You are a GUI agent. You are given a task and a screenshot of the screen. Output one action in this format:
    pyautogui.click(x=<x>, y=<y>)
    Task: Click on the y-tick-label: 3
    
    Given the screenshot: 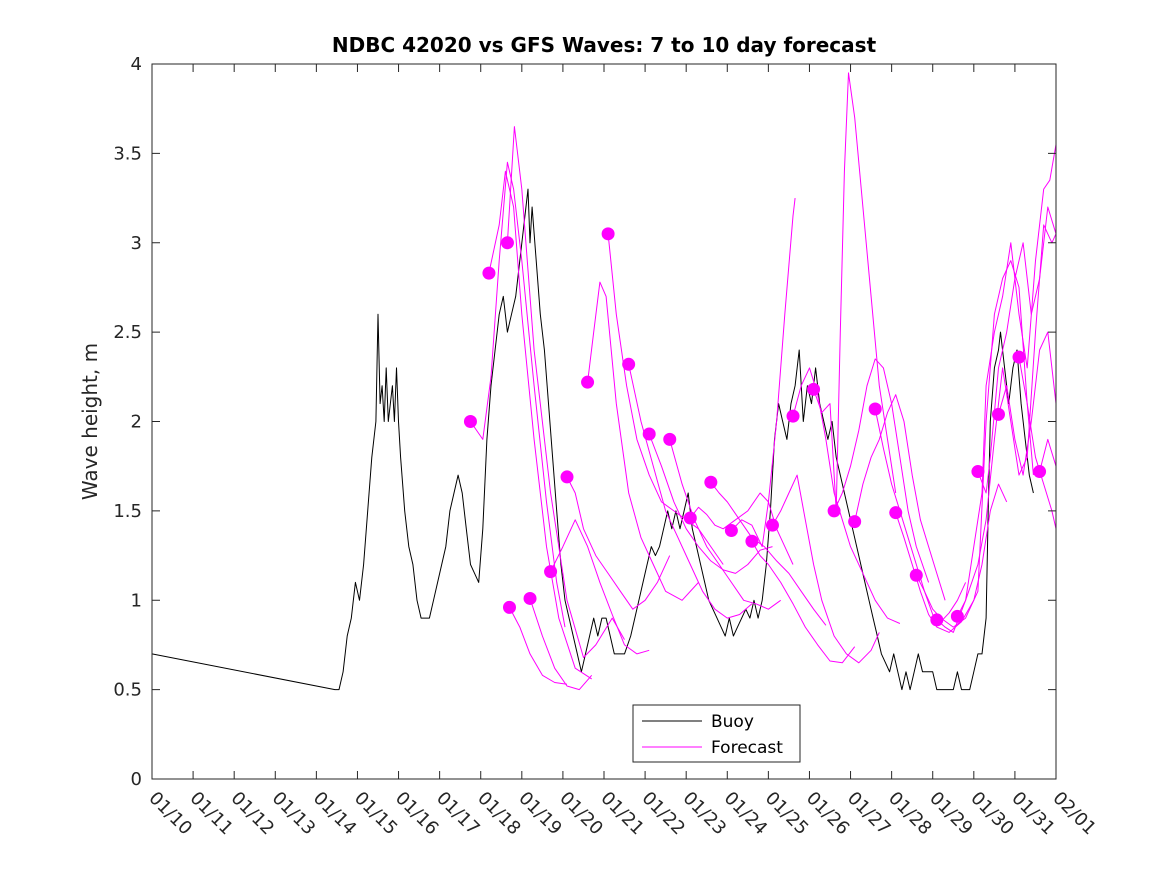 What is the action you would take?
    pyautogui.click(x=136, y=243)
    